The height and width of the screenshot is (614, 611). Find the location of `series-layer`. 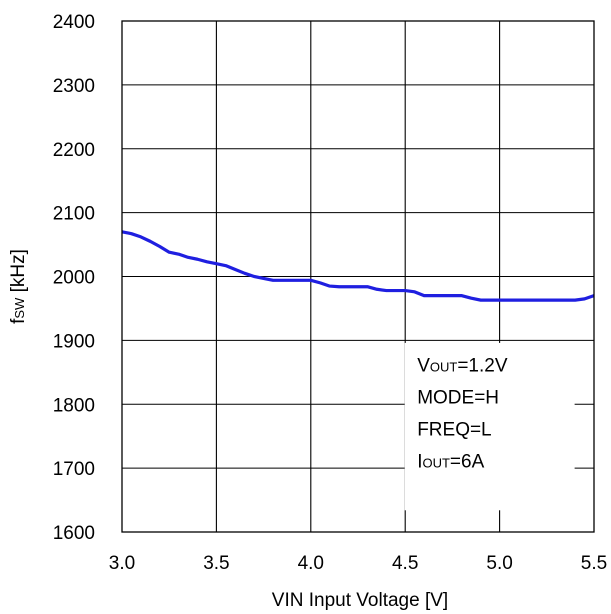

series-layer is located at coordinates (358, 266).